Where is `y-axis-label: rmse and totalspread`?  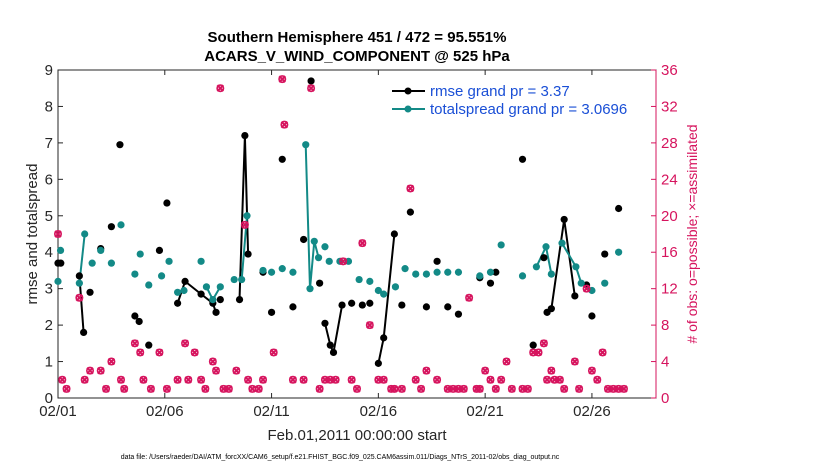 y-axis-label: rmse and totalspread is located at coordinates (32, 234).